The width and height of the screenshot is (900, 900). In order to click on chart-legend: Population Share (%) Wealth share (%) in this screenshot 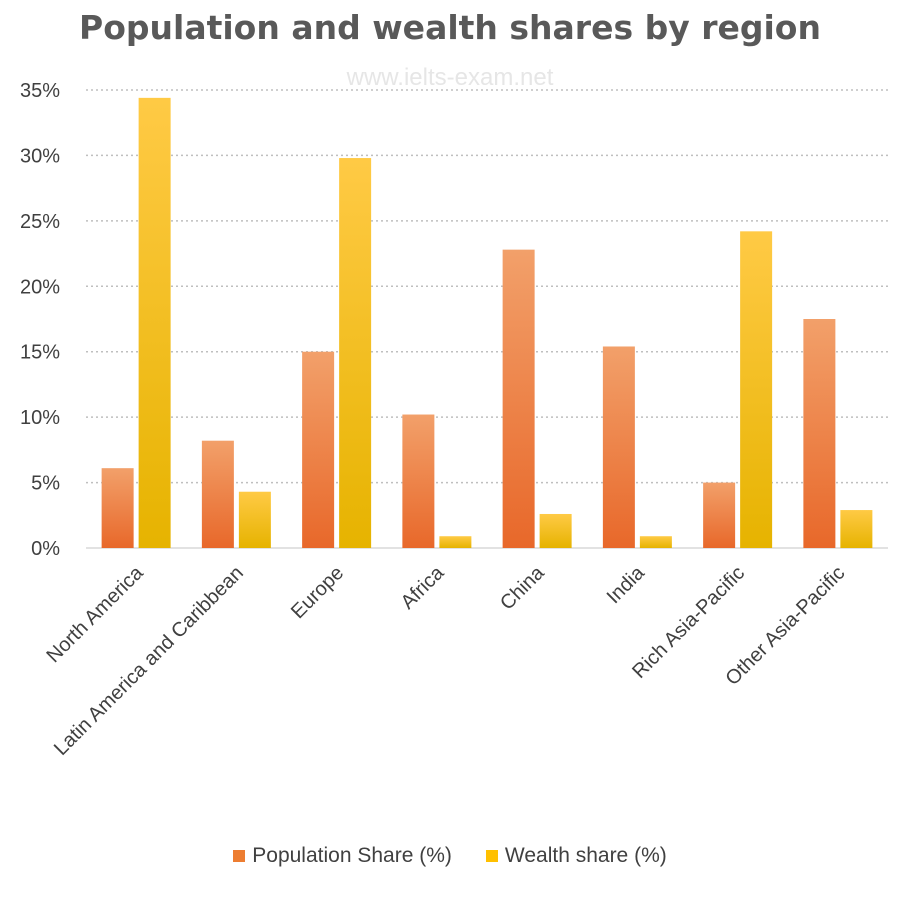, I will do `click(450, 856)`.